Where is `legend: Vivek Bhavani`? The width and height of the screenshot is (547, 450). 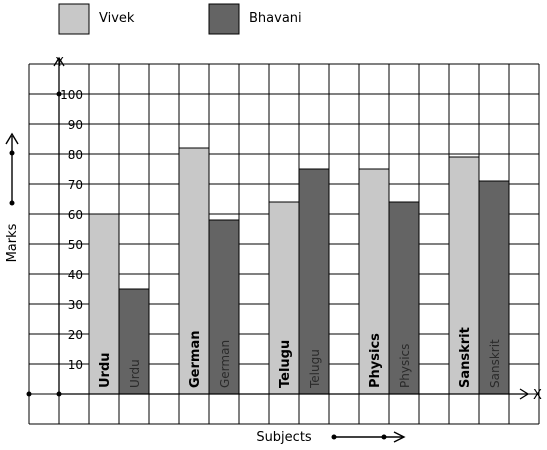 legend: Vivek Bhavani is located at coordinates (180, 19).